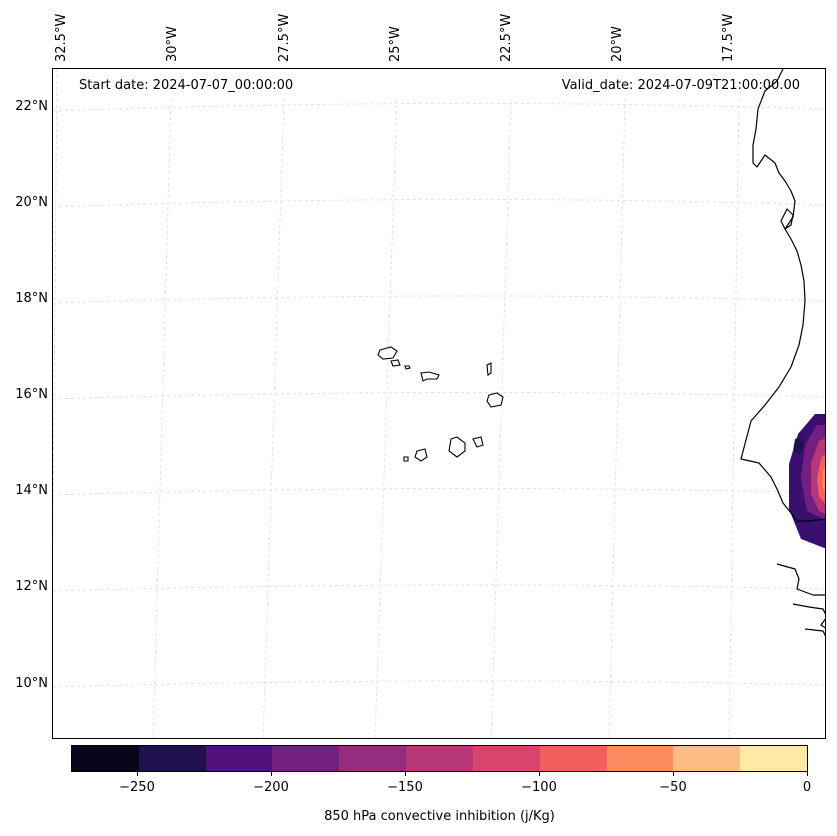 Image resolution: width=837 pixels, height=836 pixels. I want to click on start-date-label: Start date: 2024-07-07_00:00:00, so click(186, 85).